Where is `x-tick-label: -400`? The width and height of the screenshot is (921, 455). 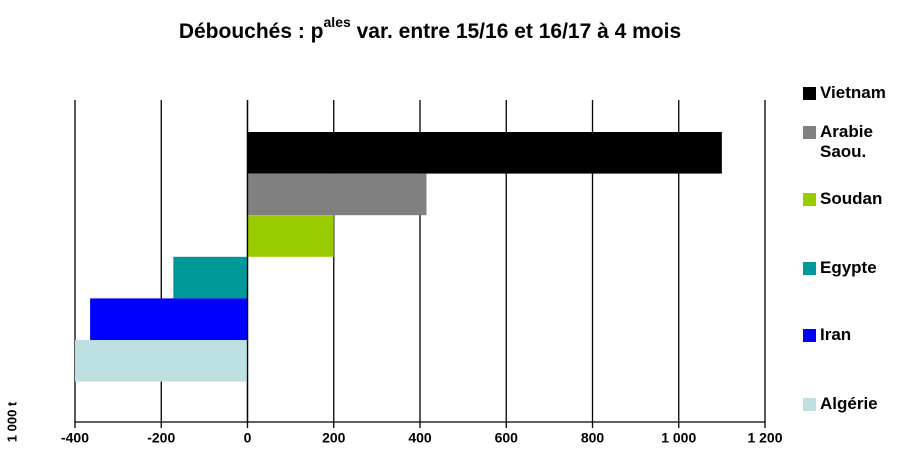
x-tick-label: -400 is located at coordinates (75, 438).